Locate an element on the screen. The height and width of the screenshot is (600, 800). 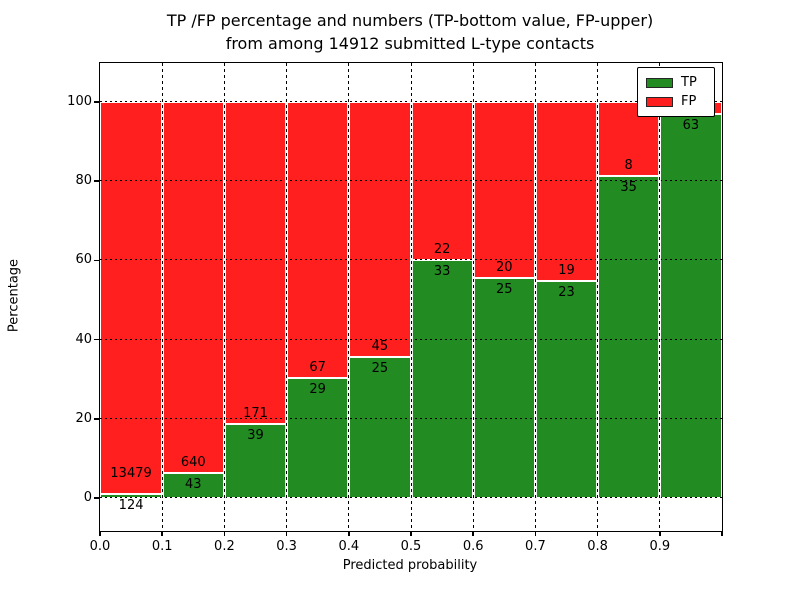
x-tick-label: 0.2 is located at coordinates (224, 546).